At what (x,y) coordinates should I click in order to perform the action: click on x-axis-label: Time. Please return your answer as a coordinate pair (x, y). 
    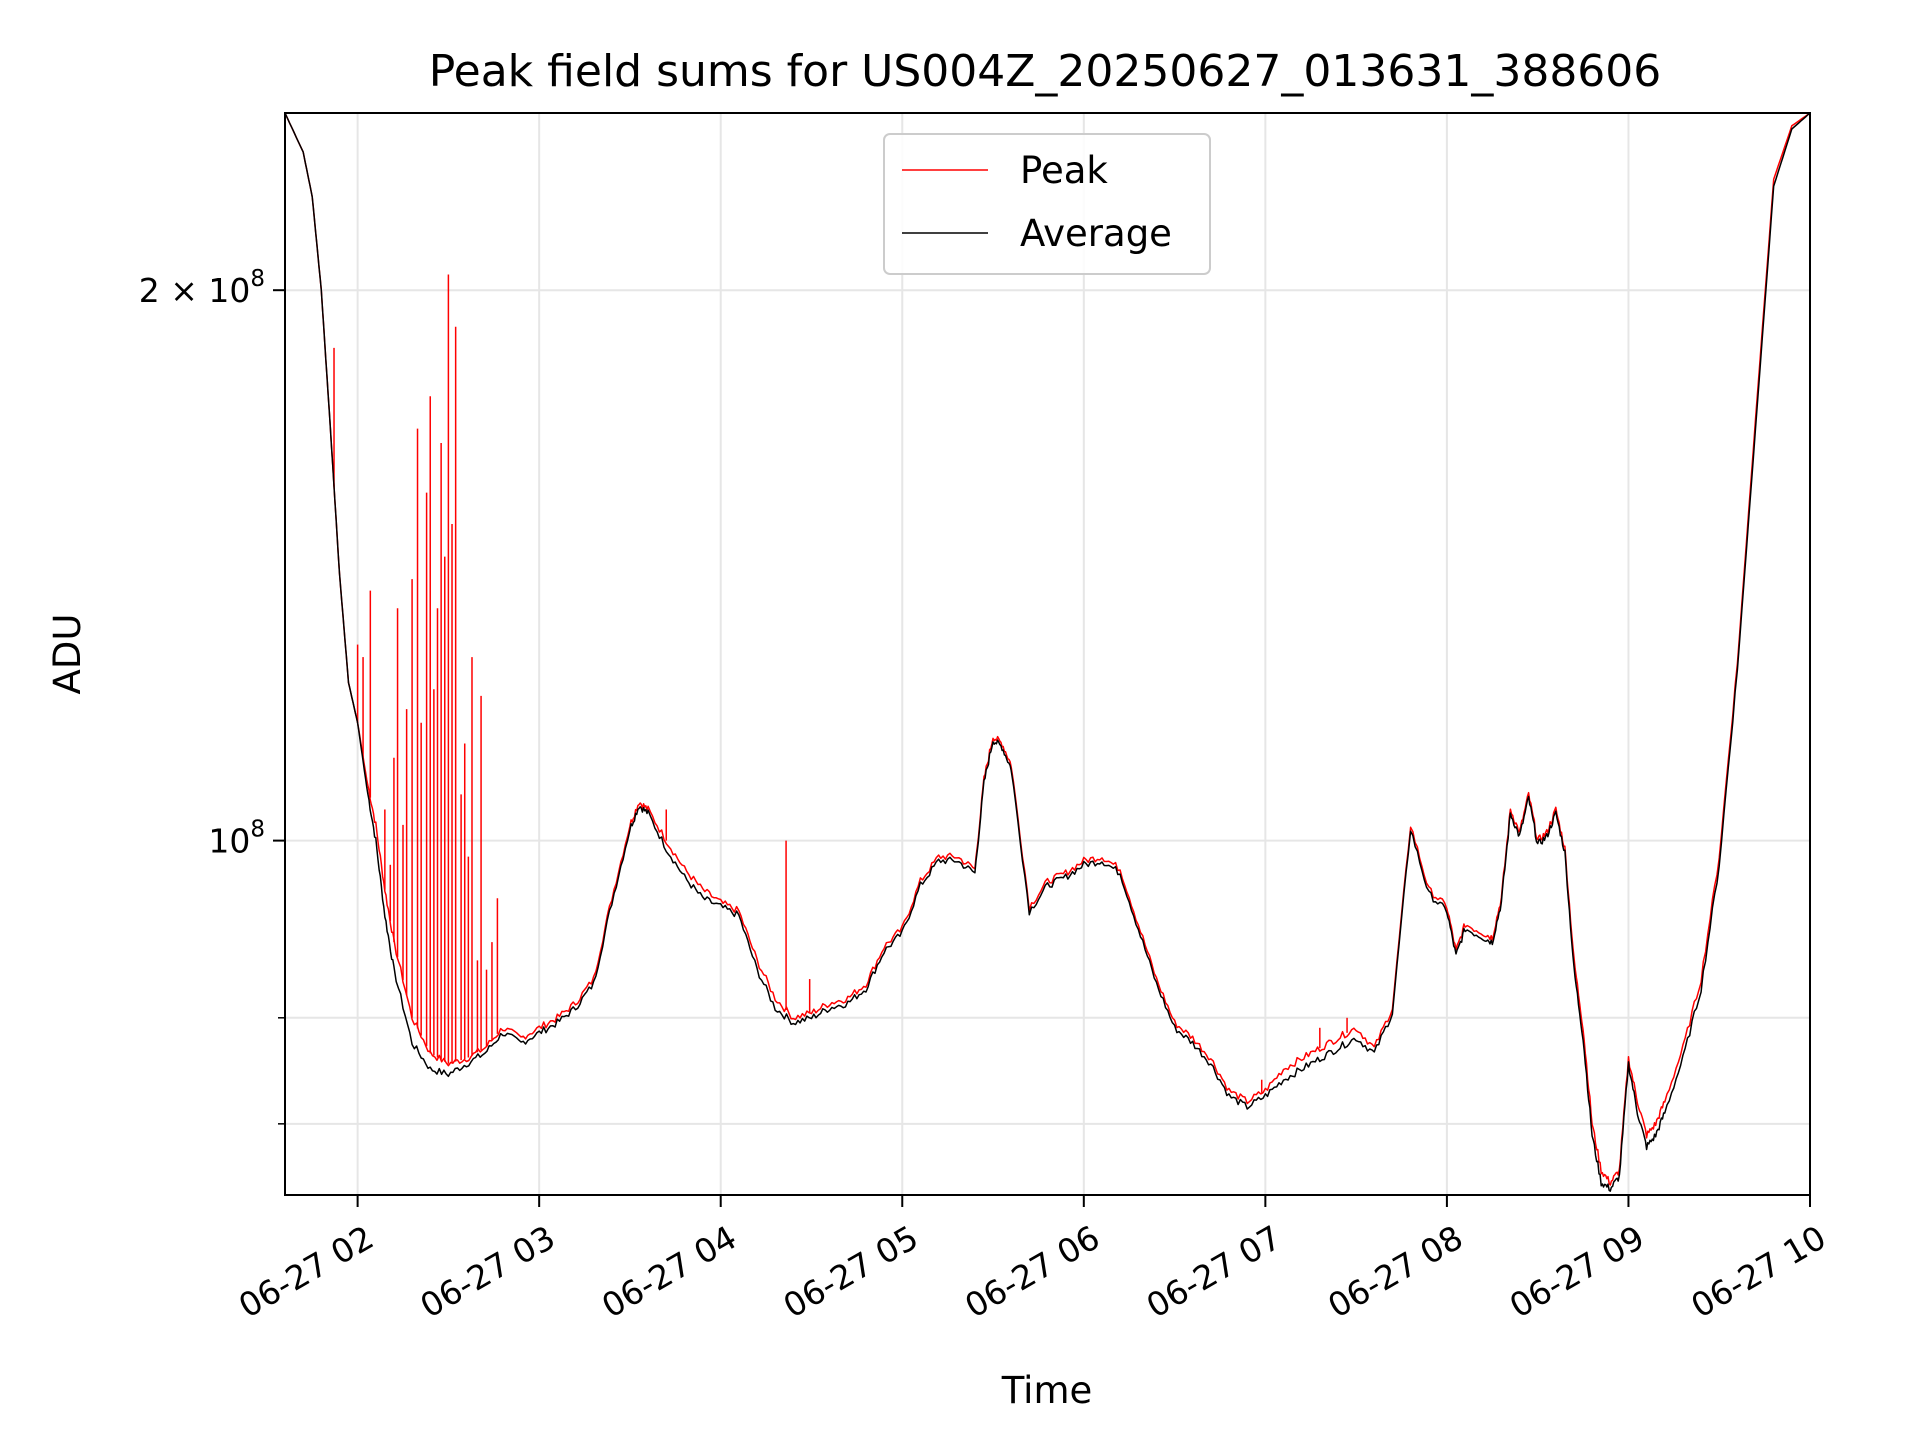
    Looking at the image, I should click on (1047, 1390).